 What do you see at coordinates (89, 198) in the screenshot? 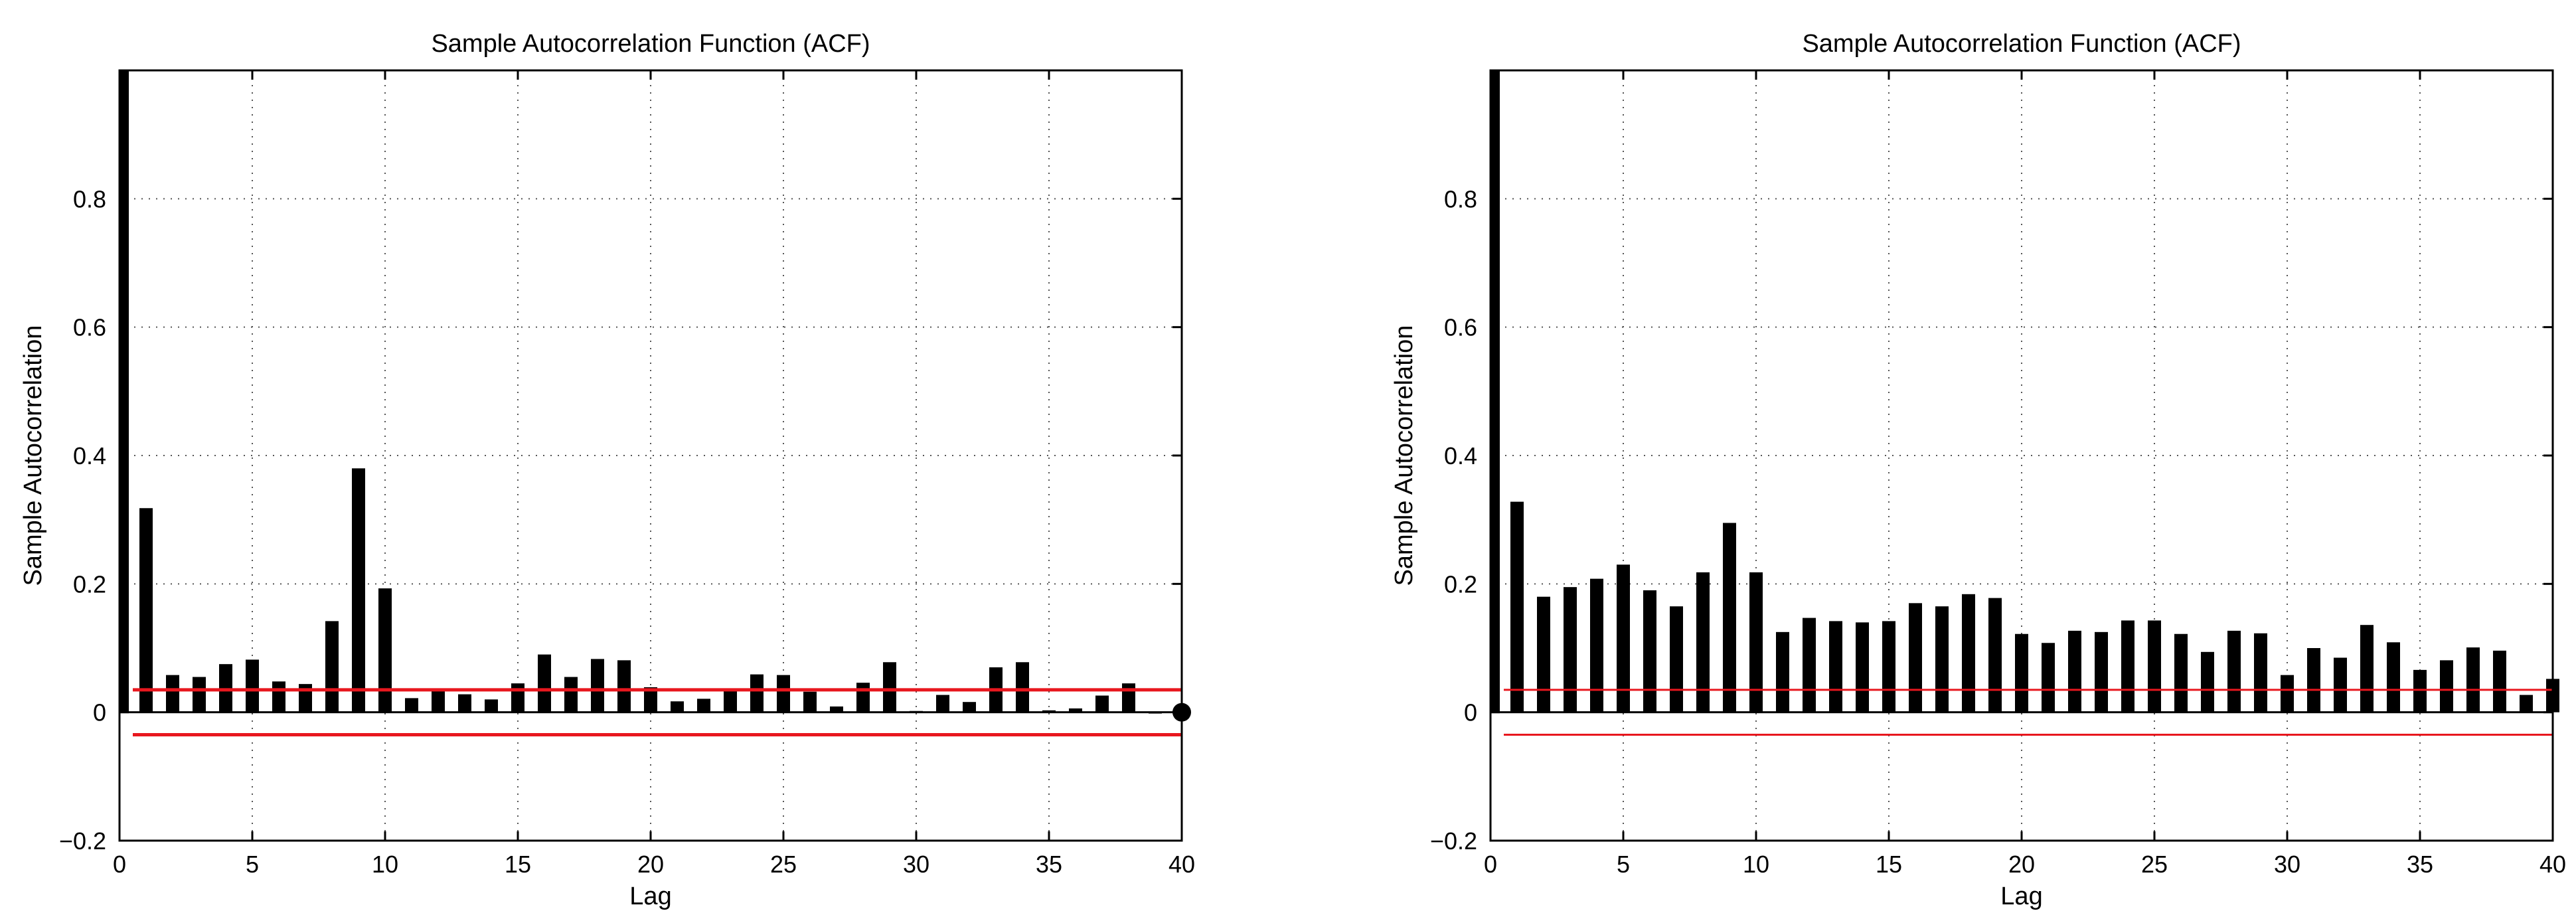
I see `y-tick-label: 0.8` at bounding box center [89, 198].